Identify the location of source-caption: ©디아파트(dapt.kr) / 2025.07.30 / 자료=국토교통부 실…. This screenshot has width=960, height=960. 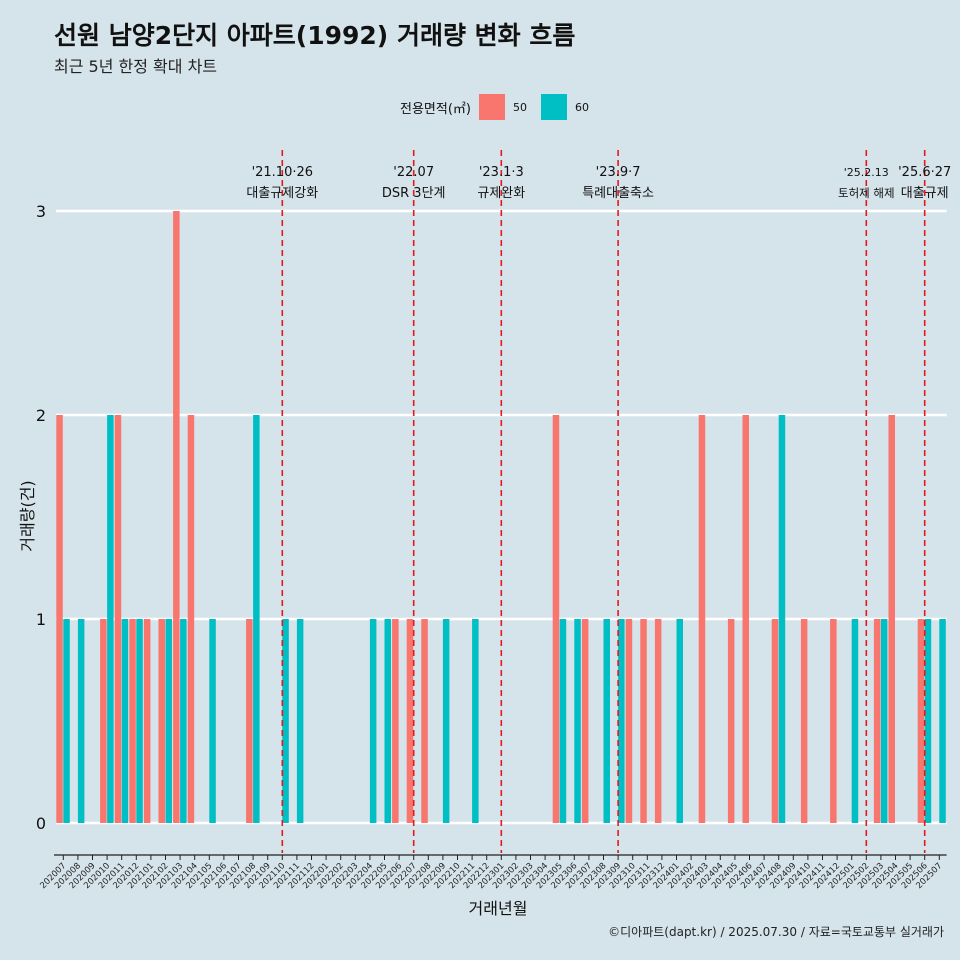
(776, 932).